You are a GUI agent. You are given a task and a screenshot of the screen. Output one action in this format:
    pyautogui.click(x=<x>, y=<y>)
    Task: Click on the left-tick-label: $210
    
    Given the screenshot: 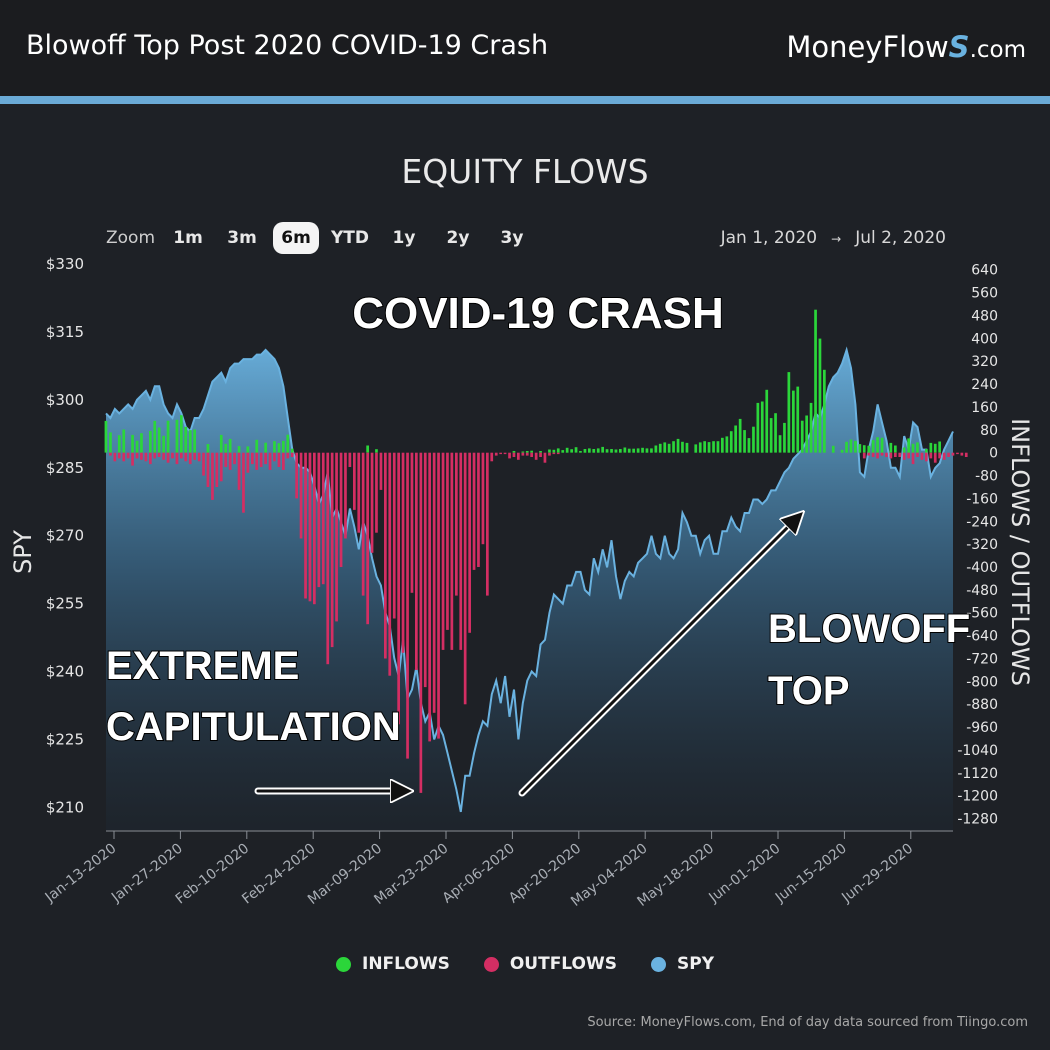 What is the action you would take?
    pyautogui.click(x=65, y=807)
    